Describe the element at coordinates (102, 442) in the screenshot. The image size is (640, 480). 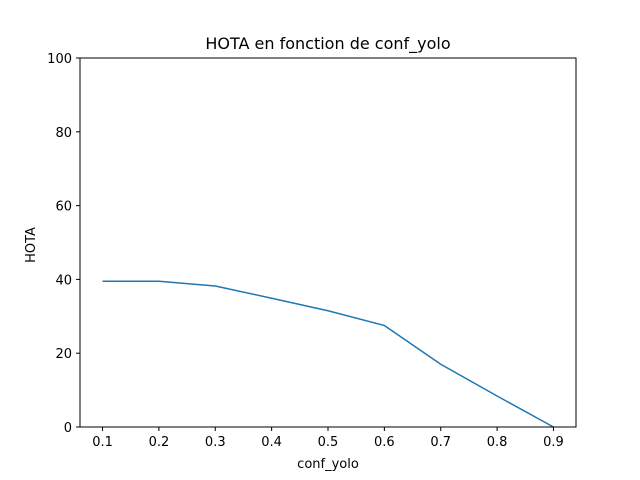
I see `x-tick-label: 0.1` at that location.